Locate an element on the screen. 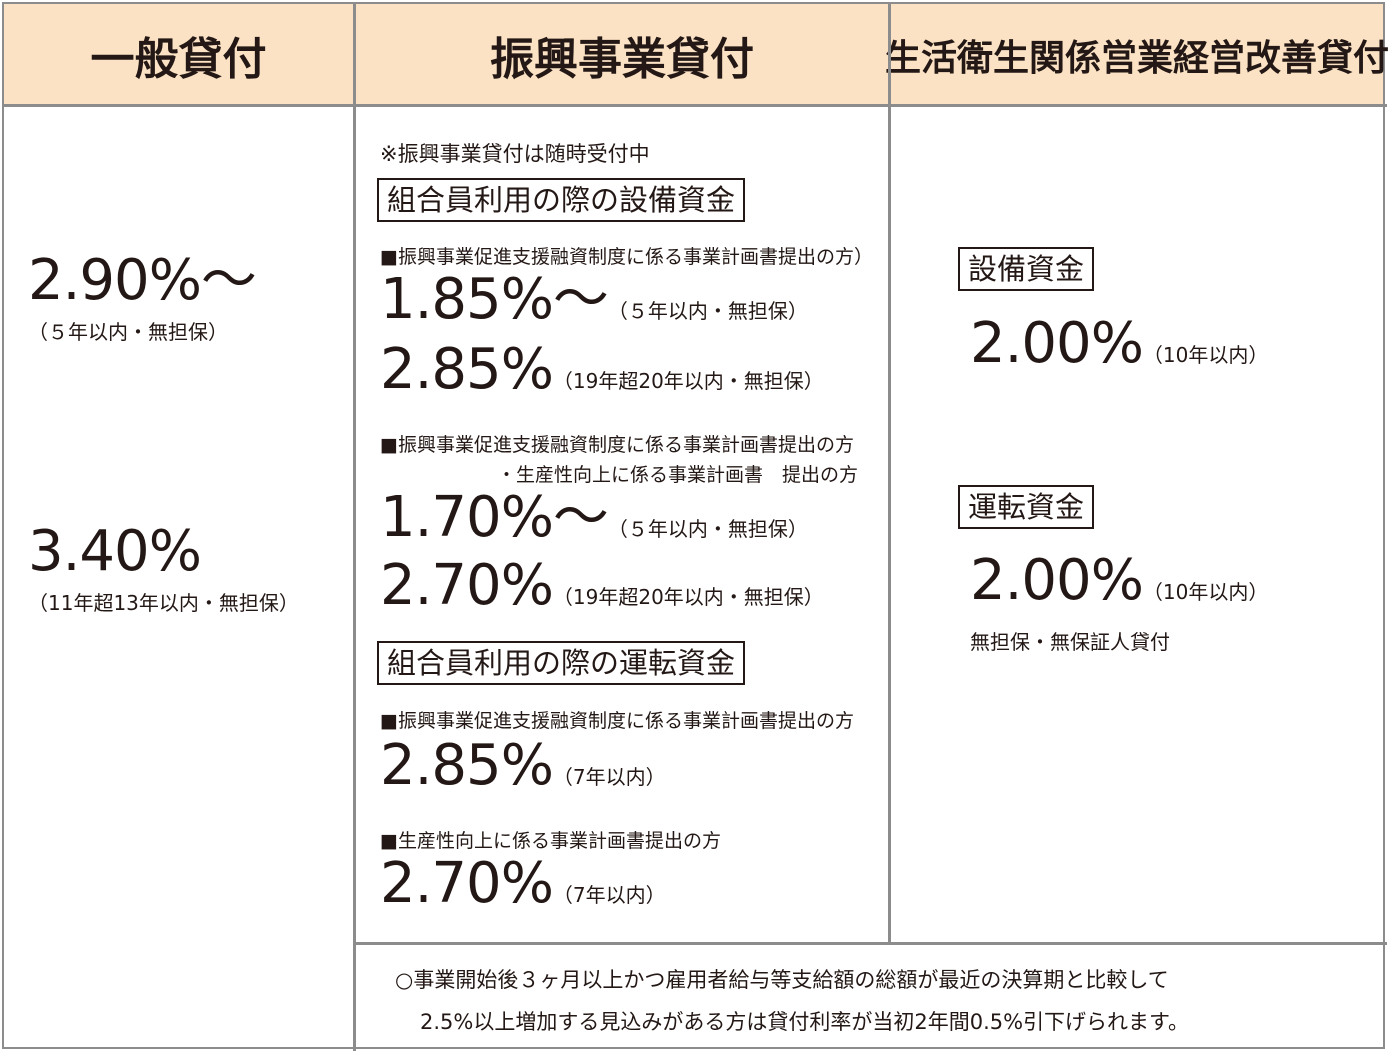 The height and width of the screenshot is (1053, 1389). eq-case2-rate1-line: 1.70%〜 （５年以内・無担保） is located at coordinates (594, 518).